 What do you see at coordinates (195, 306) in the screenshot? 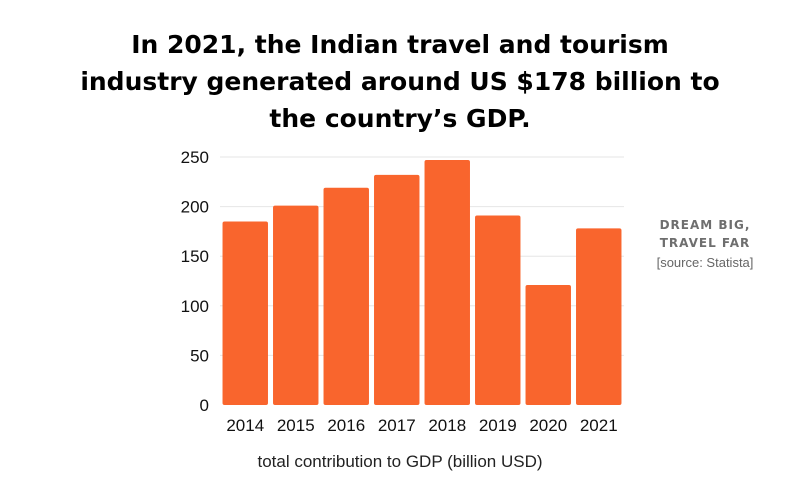
I see `y-tick-label: 100` at bounding box center [195, 306].